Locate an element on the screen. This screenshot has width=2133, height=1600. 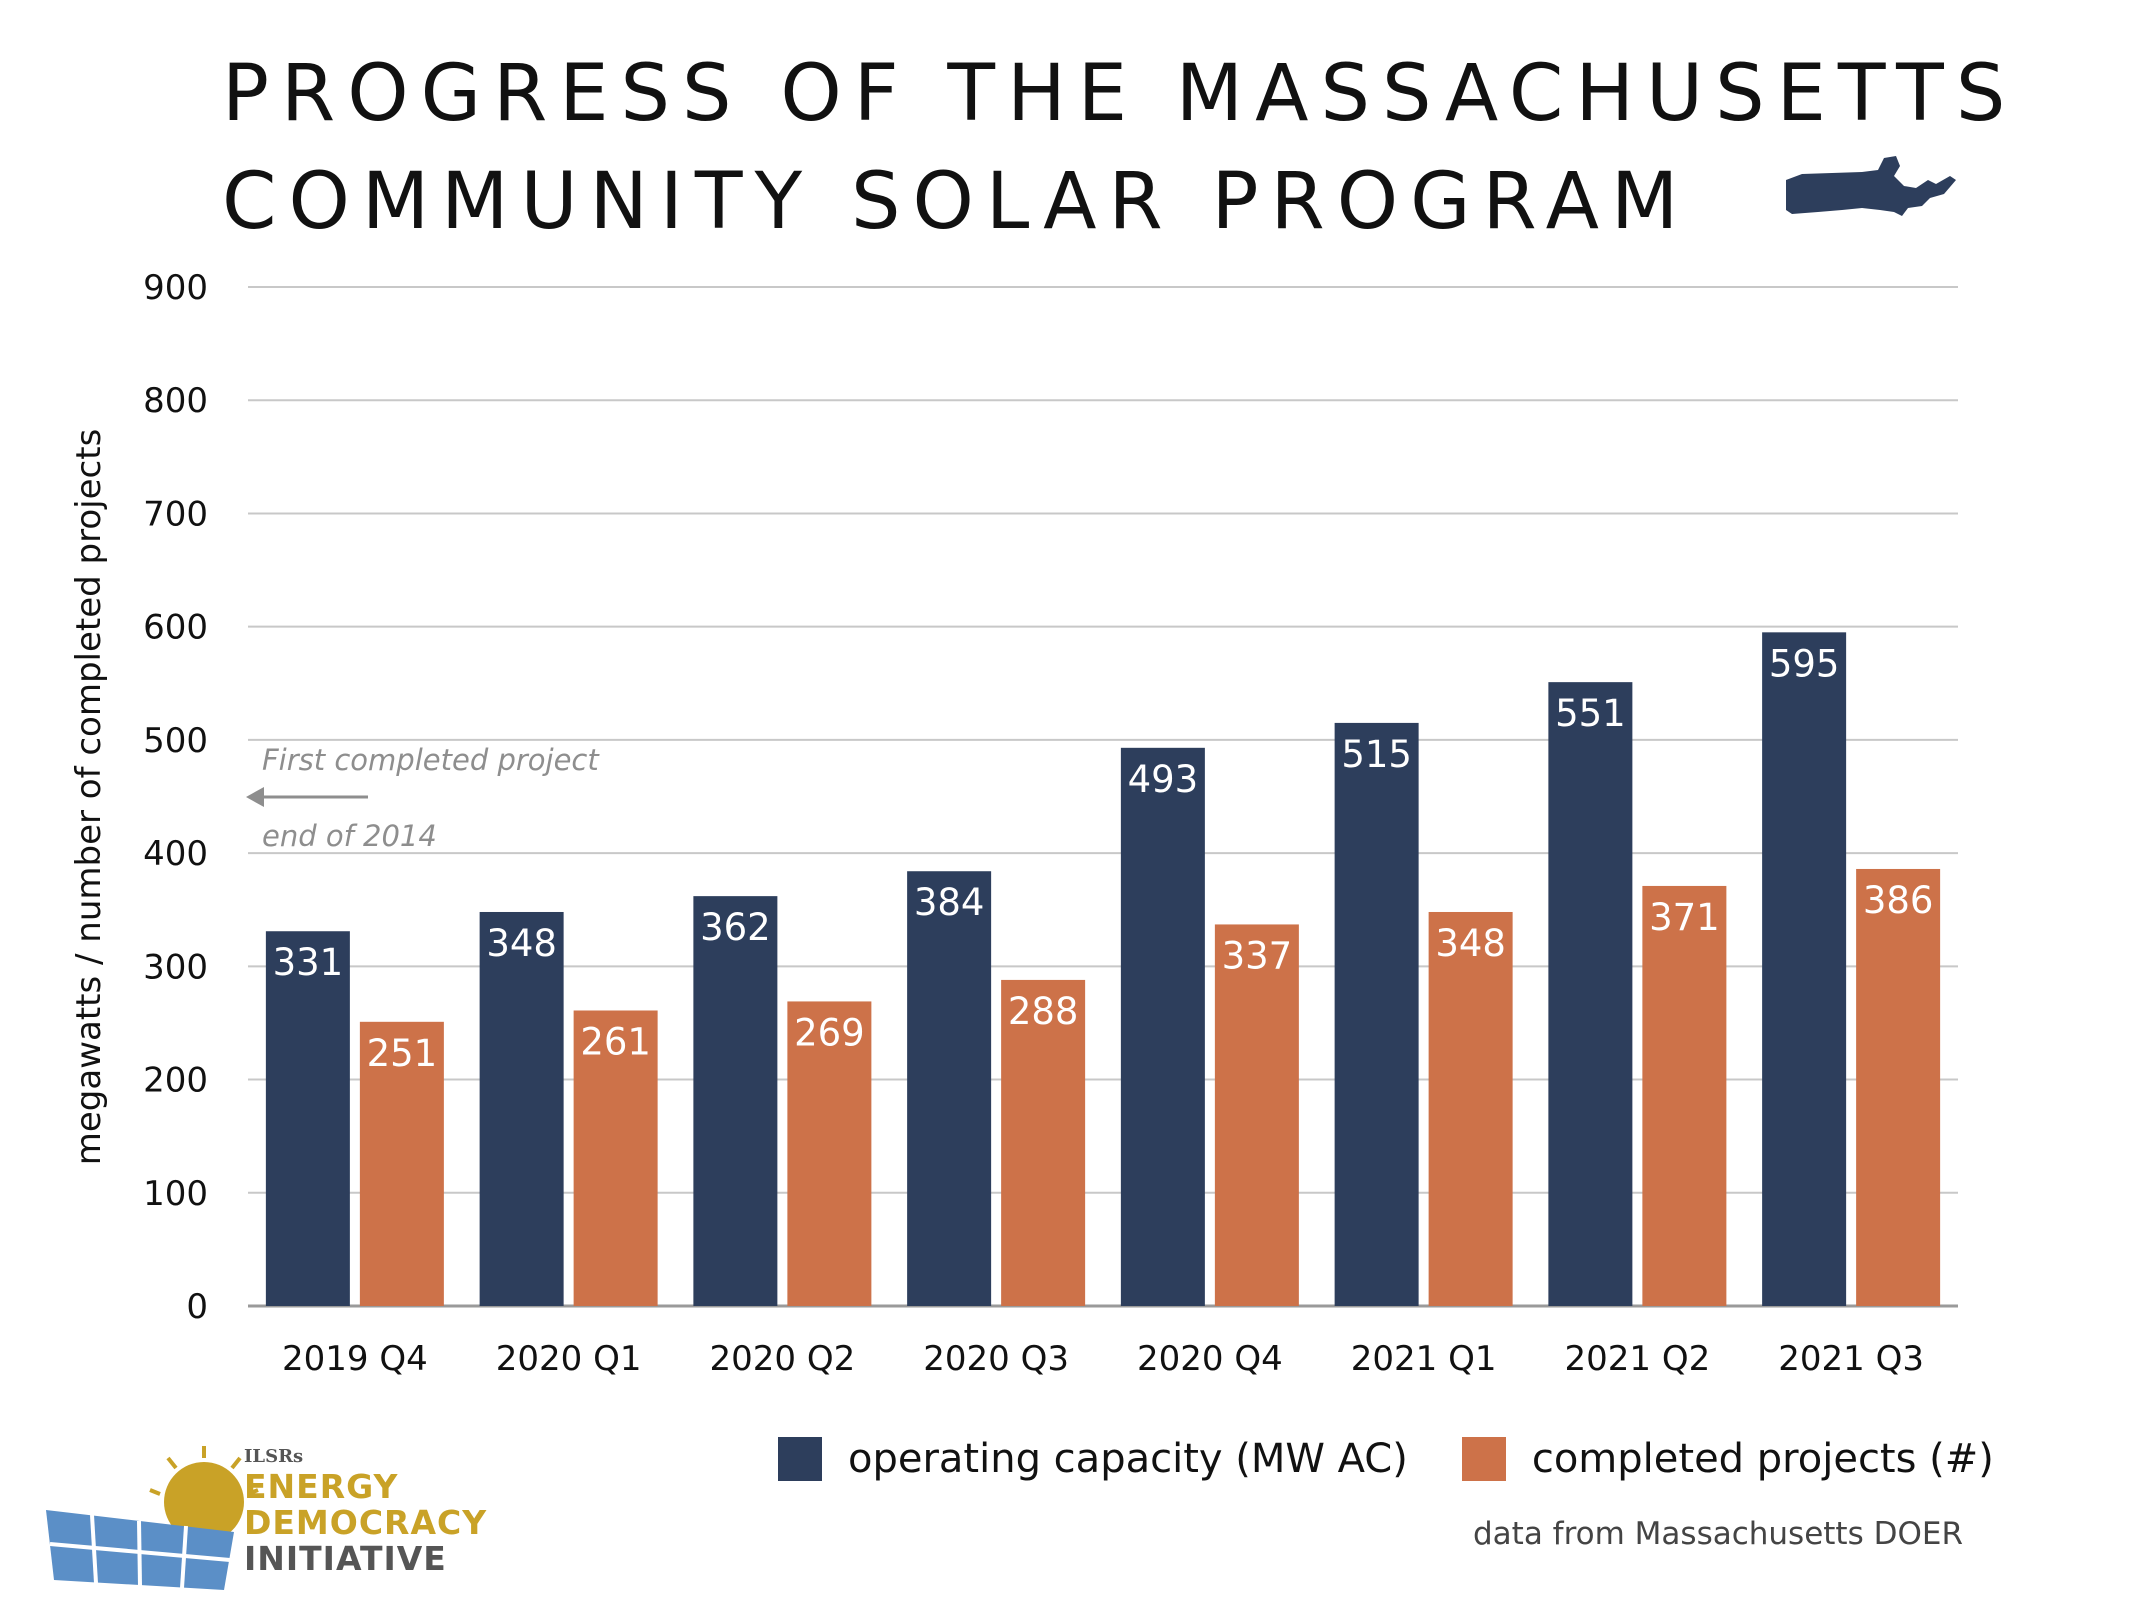
legend-swatch-capacity is located at coordinates (800, 1459).